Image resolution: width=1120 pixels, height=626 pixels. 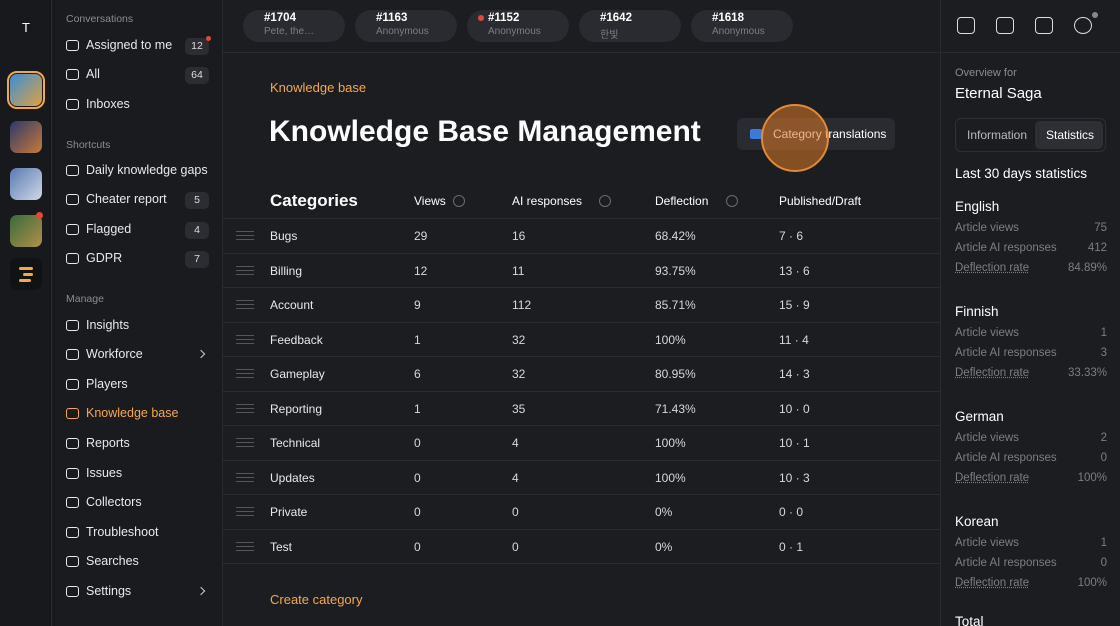 I want to click on nav-item: All, so click(x=93, y=74).